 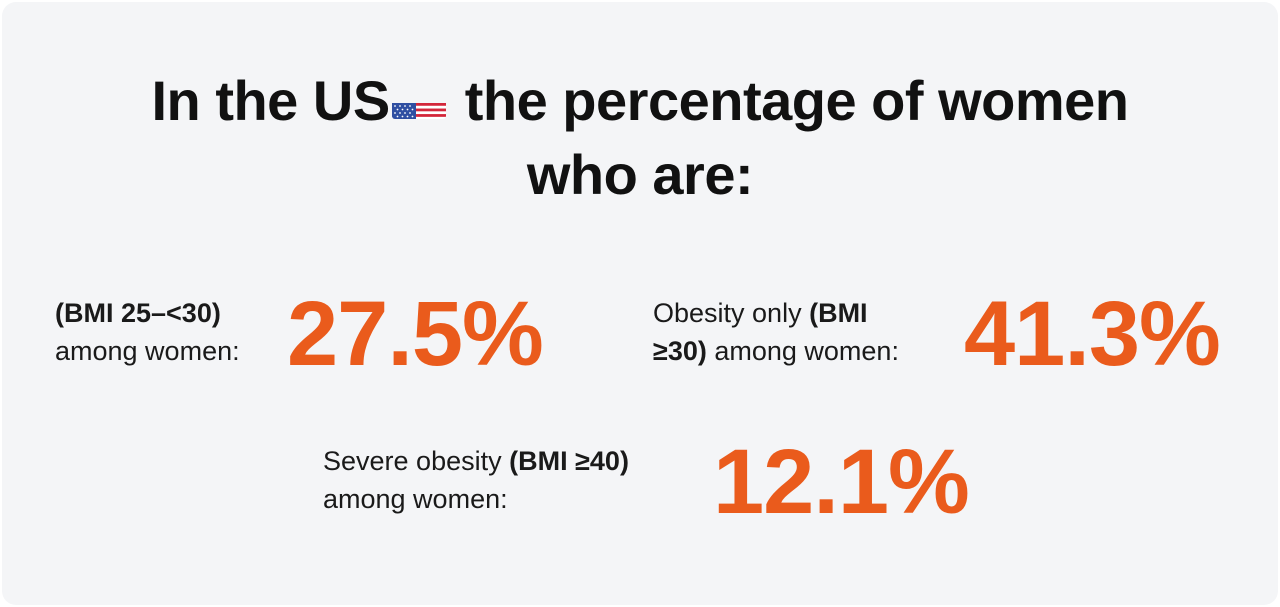 I want to click on stat-obesity-bmi-2: ≥30), so click(x=680, y=351).